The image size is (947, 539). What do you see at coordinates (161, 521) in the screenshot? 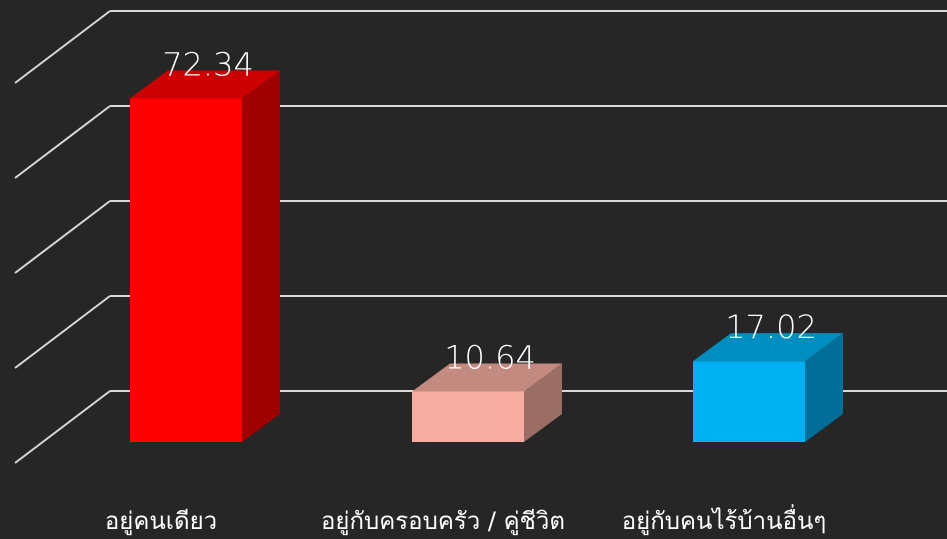
I see `x-tick-label: อยู่คนเดียว` at bounding box center [161, 521].